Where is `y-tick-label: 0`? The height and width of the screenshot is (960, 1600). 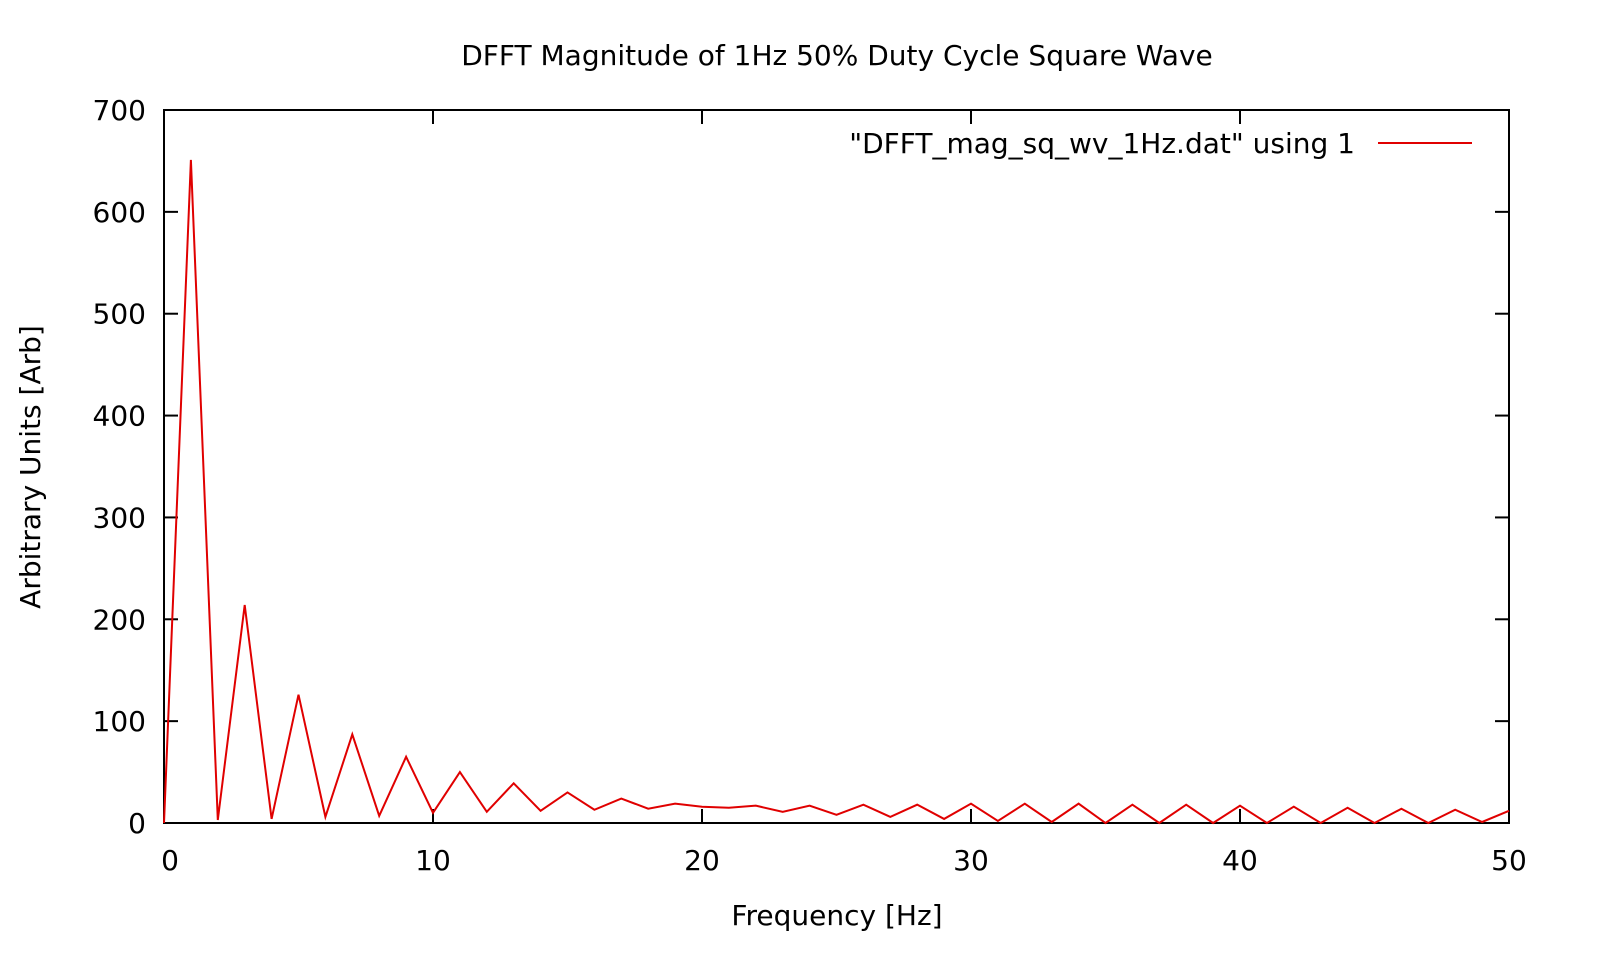
y-tick-label: 0 is located at coordinates (137, 823).